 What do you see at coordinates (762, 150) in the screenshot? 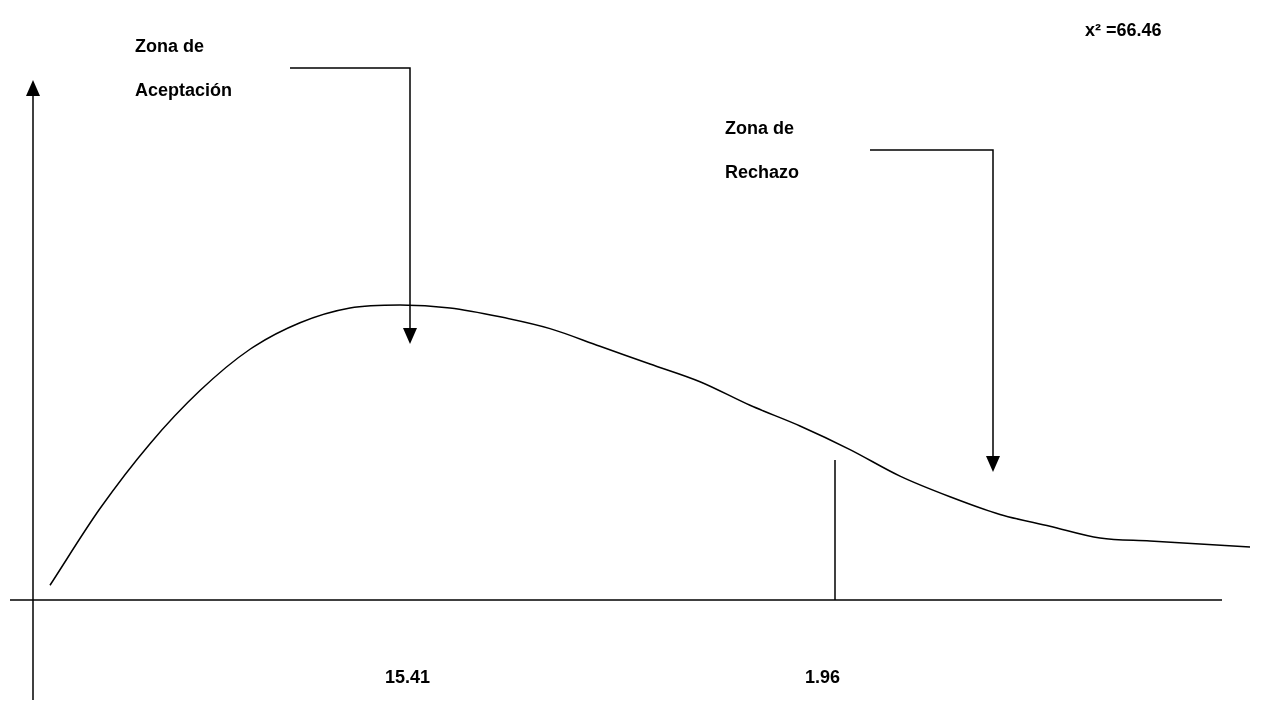
I see `text: Zona de Rechazo` at bounding box center [762, 150].